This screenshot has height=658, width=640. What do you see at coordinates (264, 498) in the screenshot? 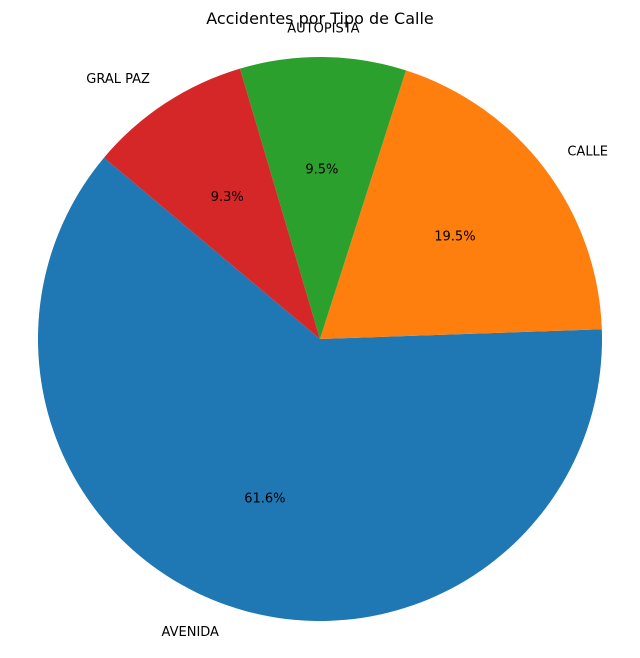
I see `pie-value-label-avenida: 61.6%` at bounding box center [264, 498].